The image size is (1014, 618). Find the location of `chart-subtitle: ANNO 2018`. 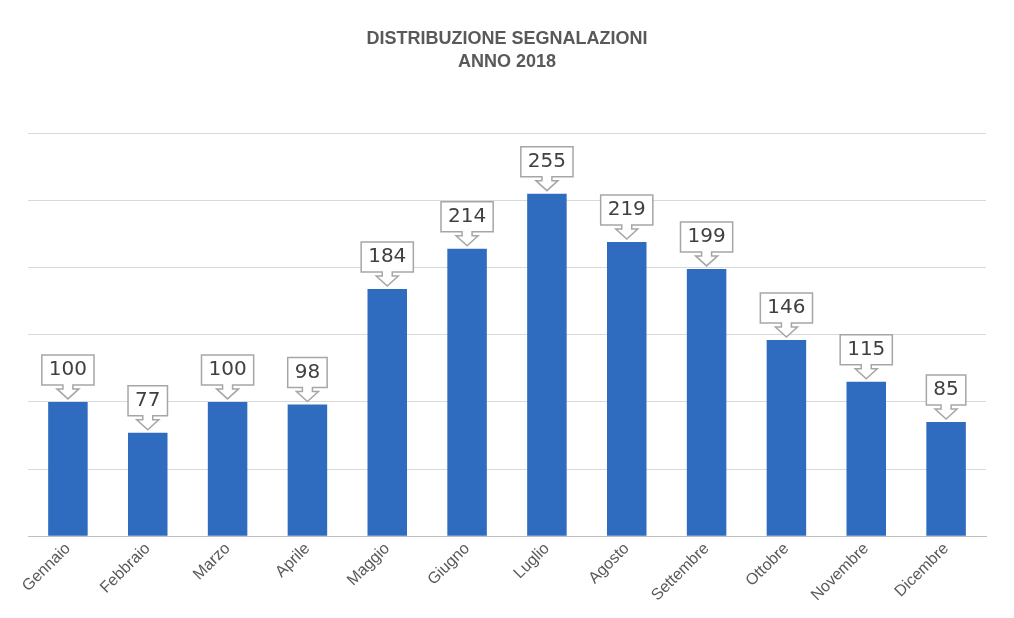

chart-subtitle: ANNO 2018 is located at coordinates (507, 61).